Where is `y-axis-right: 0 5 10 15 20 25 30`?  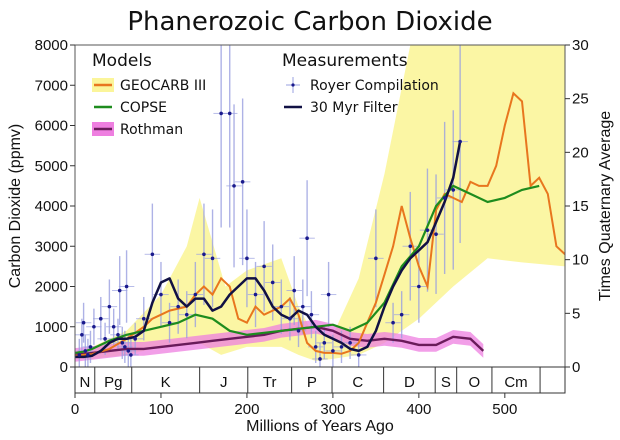 y-axis-right: 0 5 10 15 20 25 30 is located at coordinates (577, 206).